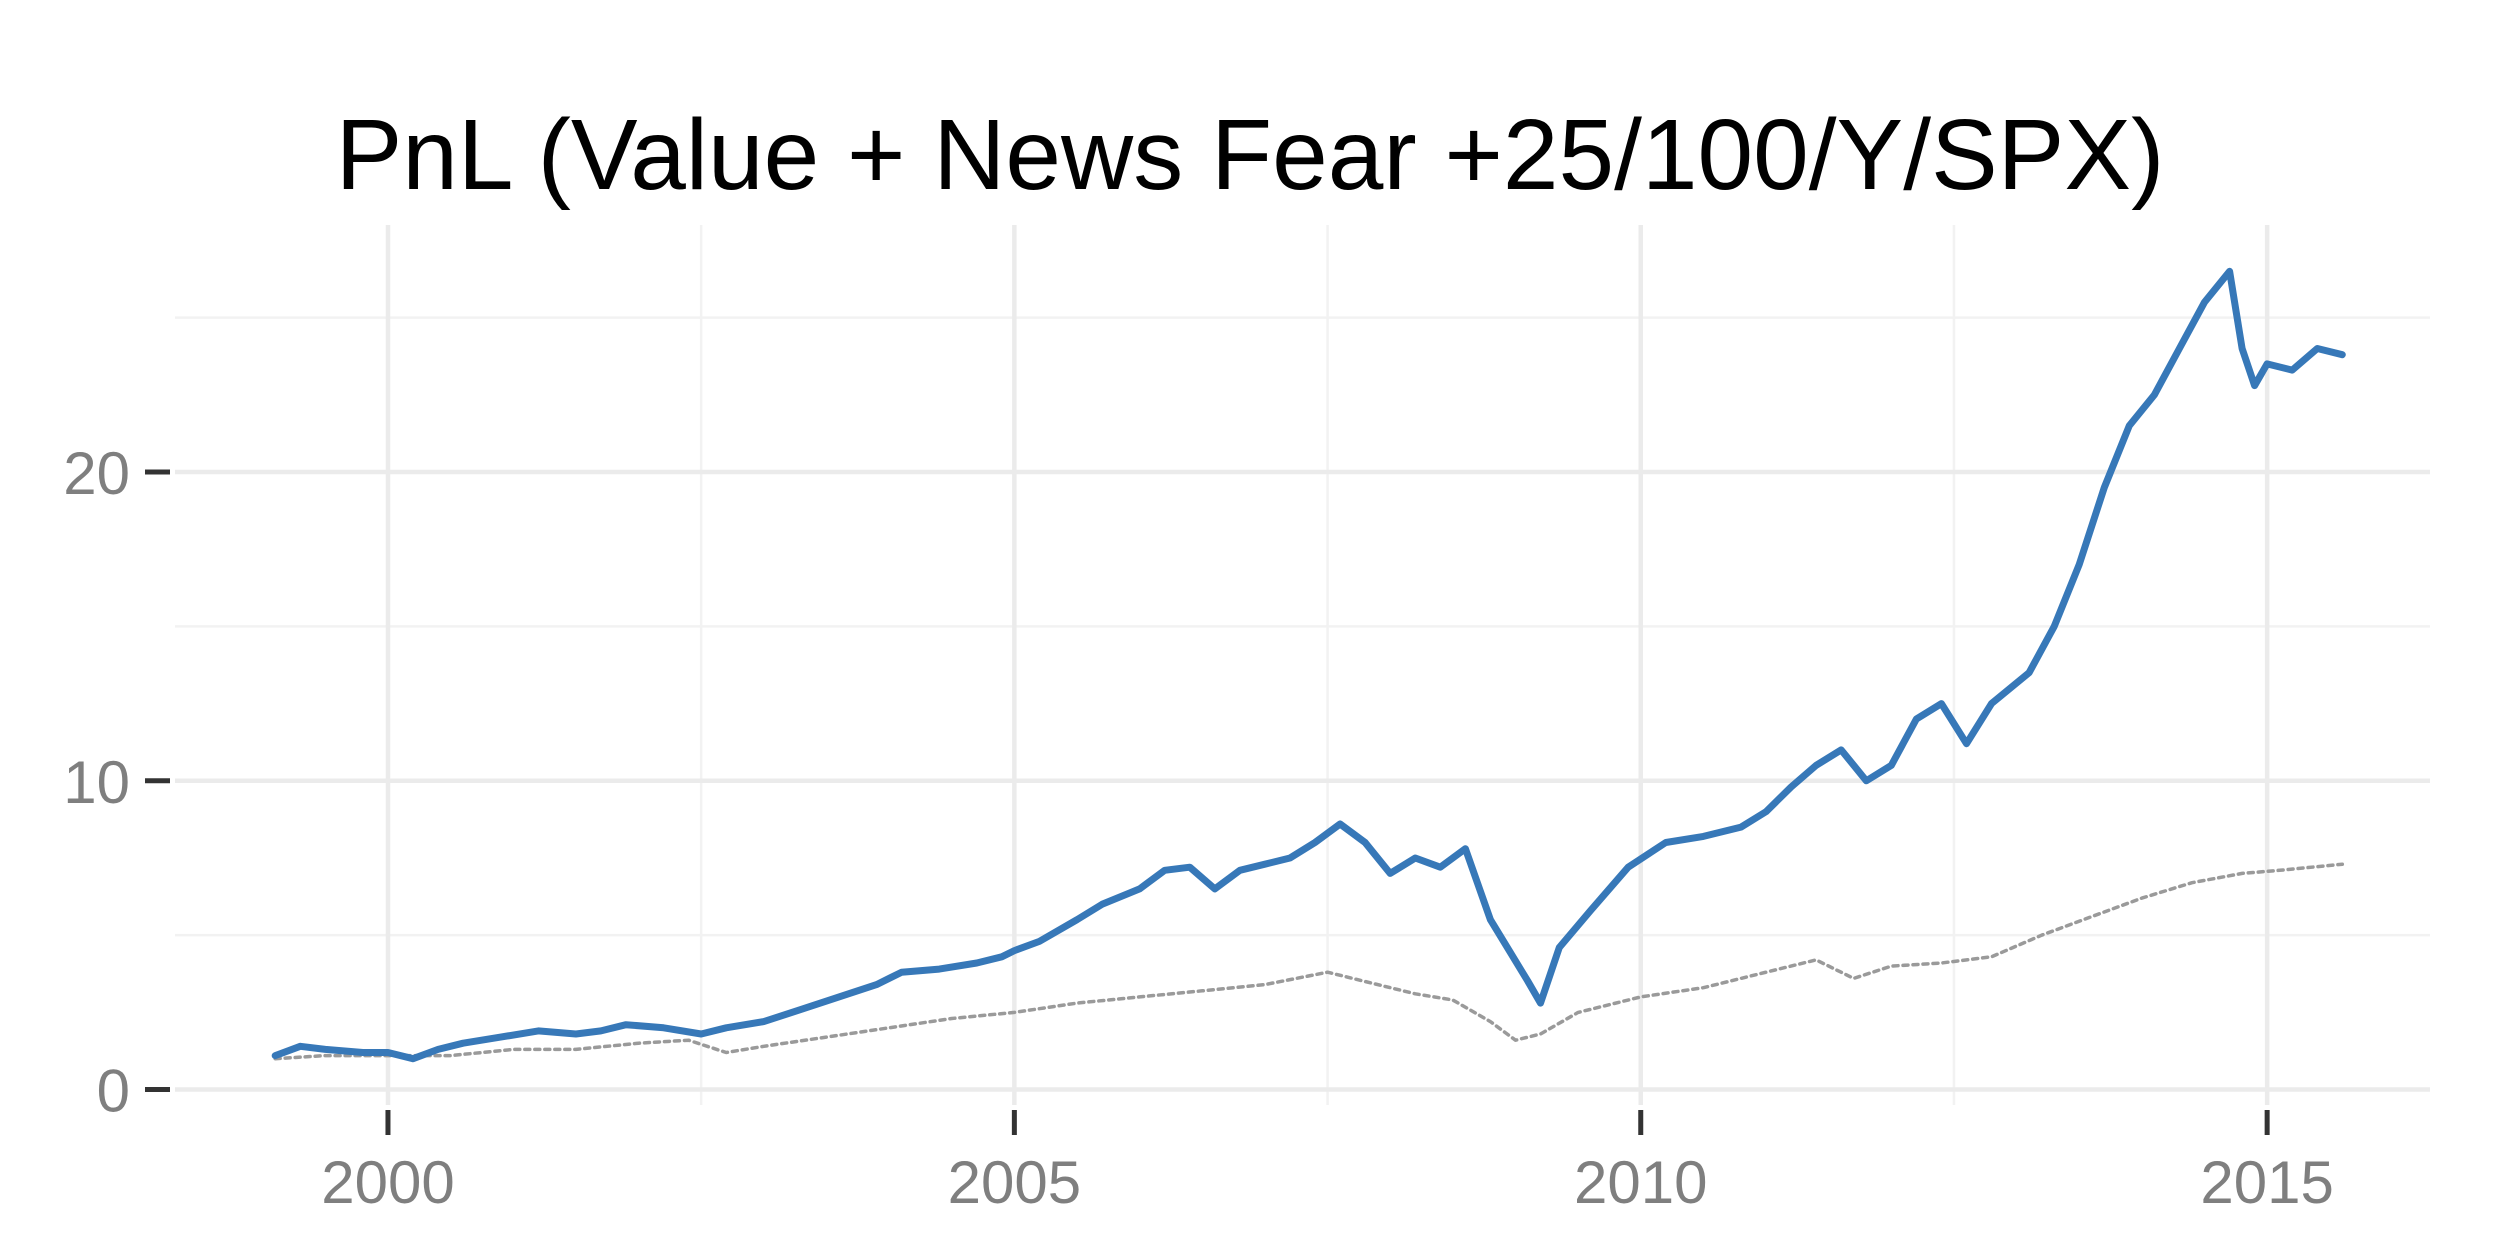 The width and height of the screenshot is (2500, 1250). What do you see at coordinates (96, 473) in the screenshot?
I see `y-tick-label: 20` at bounding box center [96, 473].